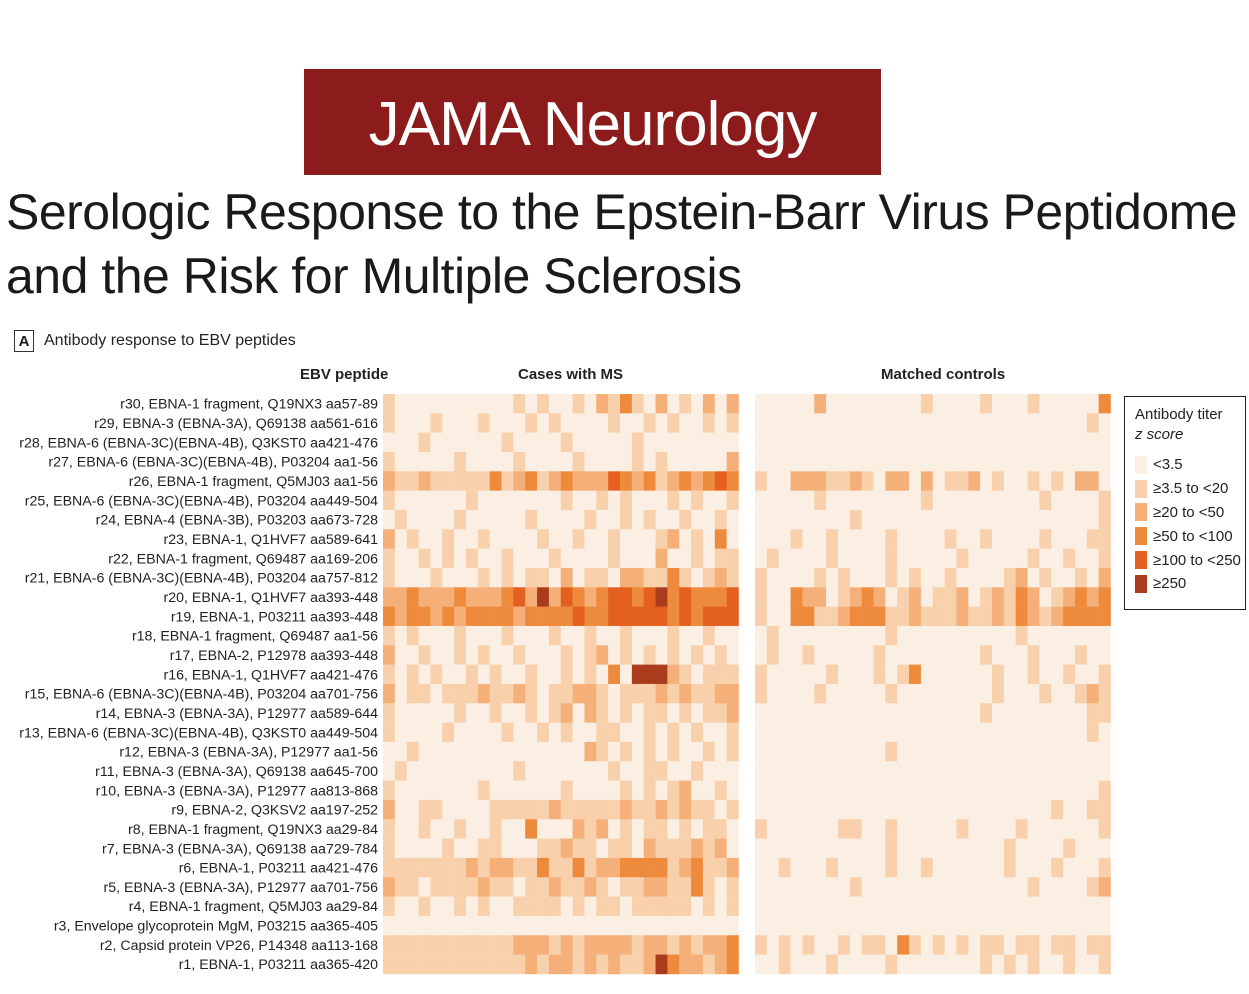  Describe the element at coordinates (374, 276) in the screenshot. I see `article-title-line-2: and the Risk for Multiple Sclerosis` at that location.